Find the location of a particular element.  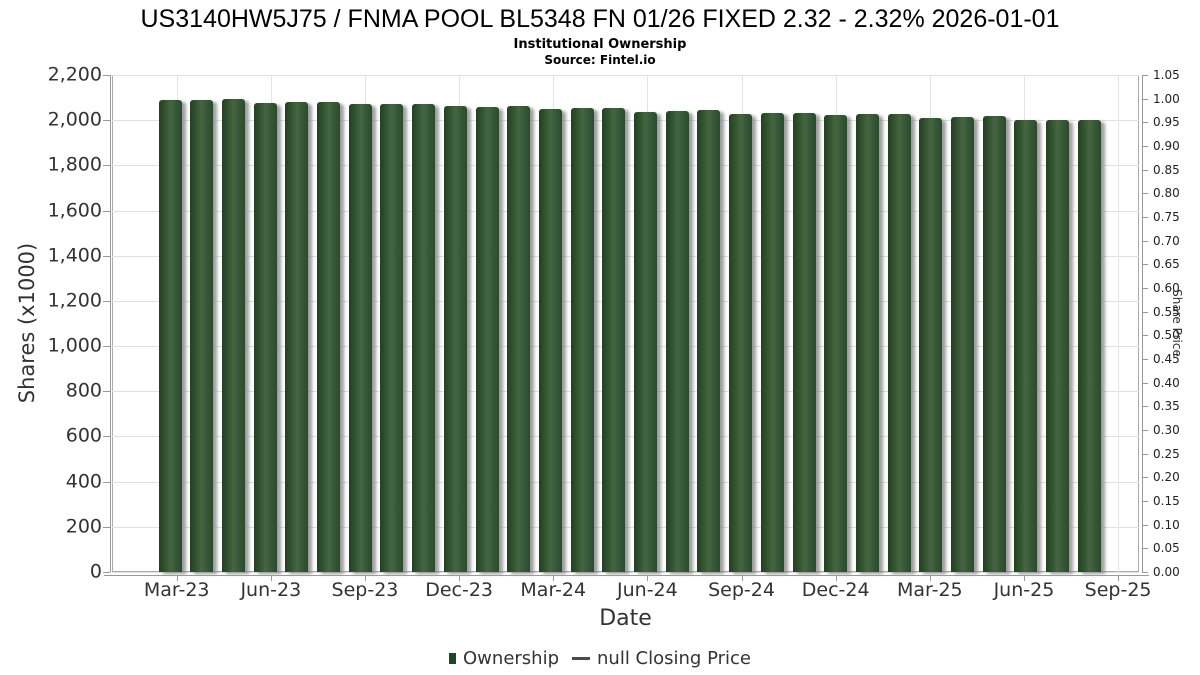

legend-label-ownership: Ownership is located at coordinates (511, 658).